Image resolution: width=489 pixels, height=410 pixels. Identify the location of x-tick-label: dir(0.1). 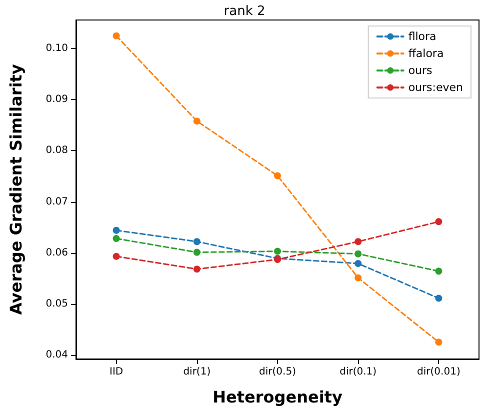
(358, 372).